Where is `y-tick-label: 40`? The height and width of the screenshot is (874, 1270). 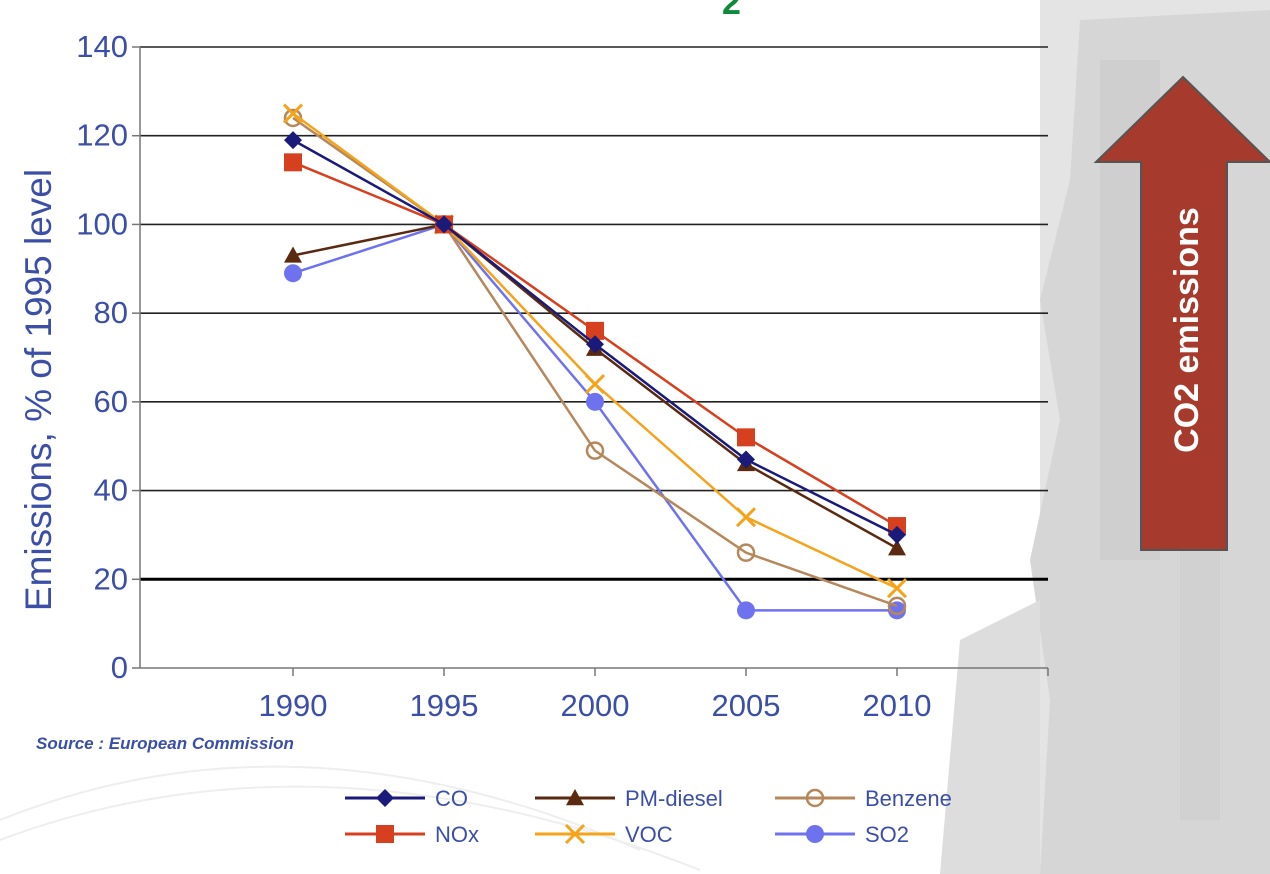 y-tick-label: 40 is located at coordinates (111, 490).